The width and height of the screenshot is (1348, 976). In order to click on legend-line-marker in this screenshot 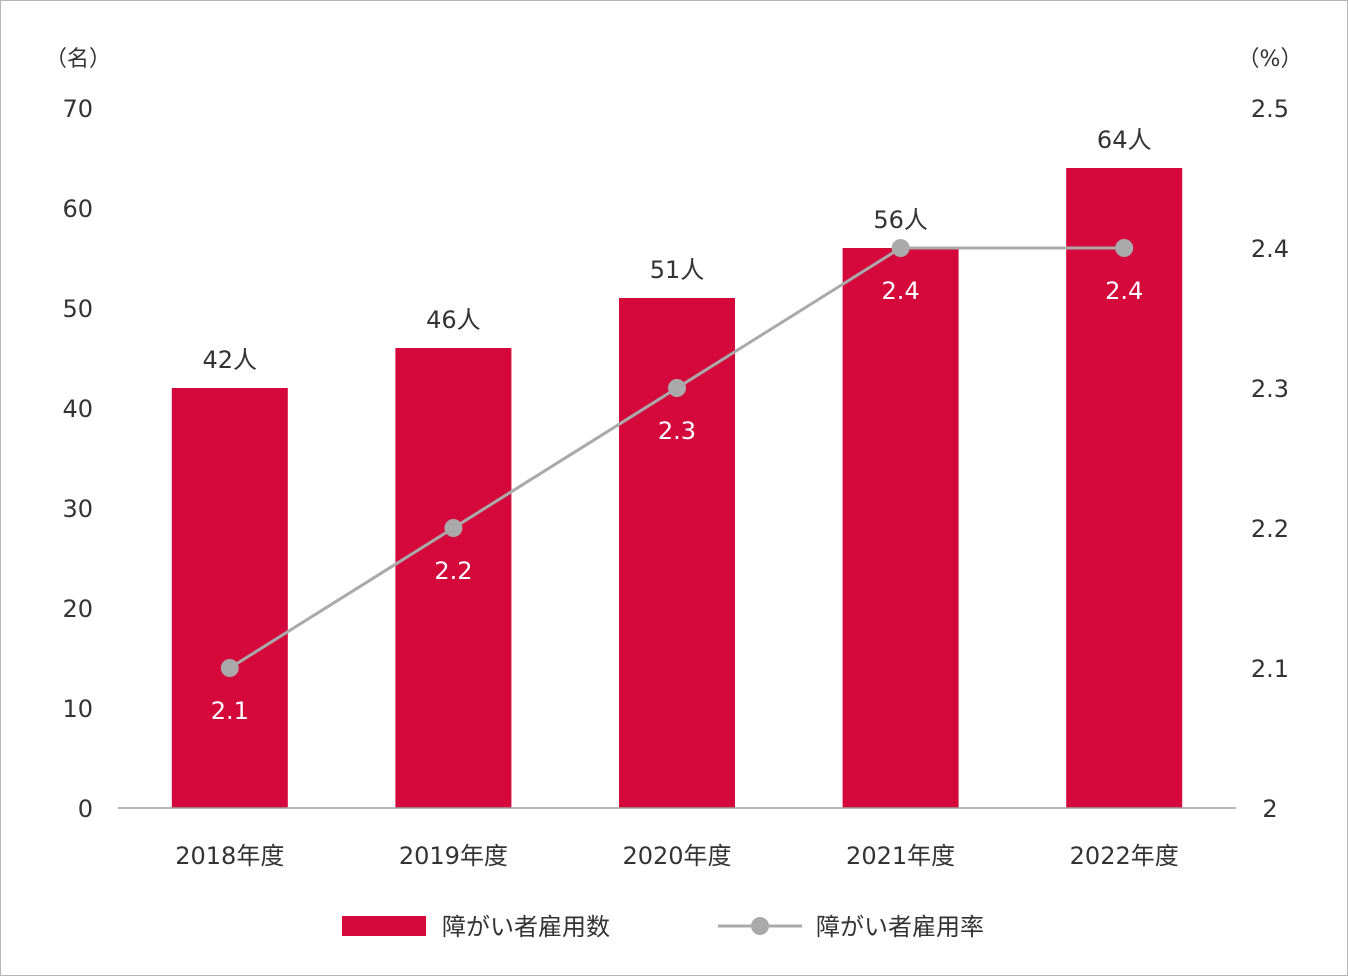, I will do `click(760, 926)`.